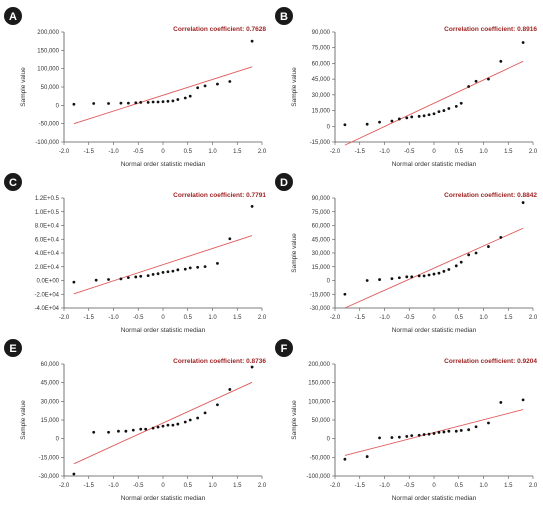  Describe the element at coordinates (490, 195) in the screenshot. I see `correlation-title: Correlation coefficient: 0.8842` at that location.